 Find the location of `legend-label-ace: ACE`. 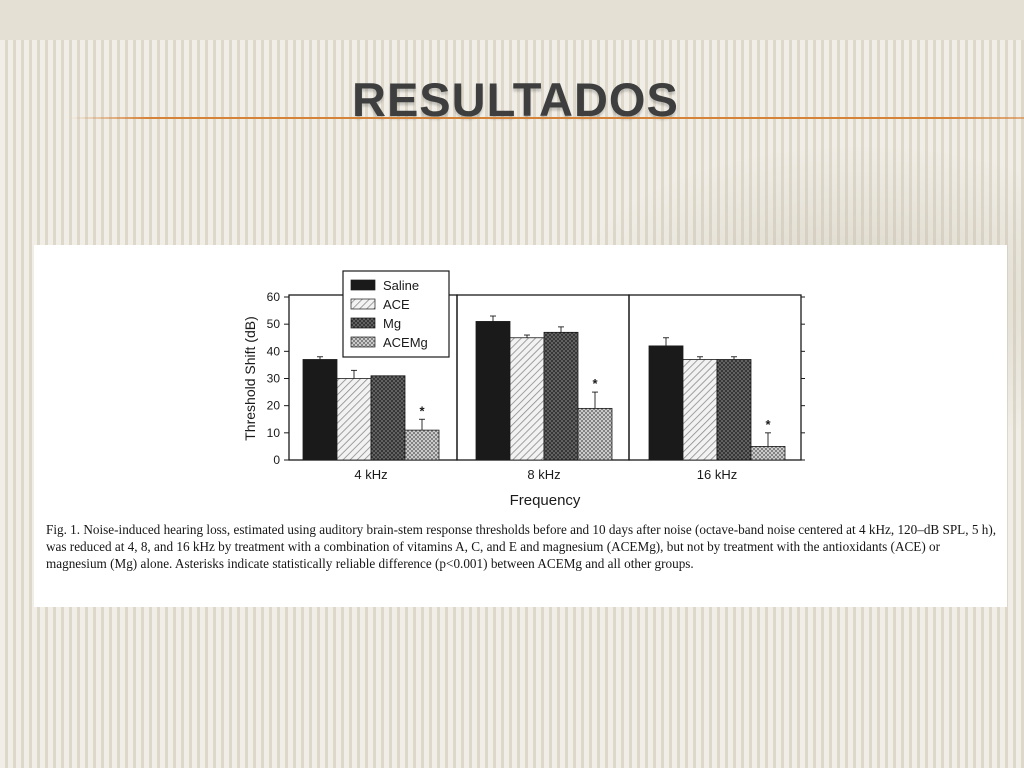

legend-label-ace: ACE is located at coordinates (396, 304).